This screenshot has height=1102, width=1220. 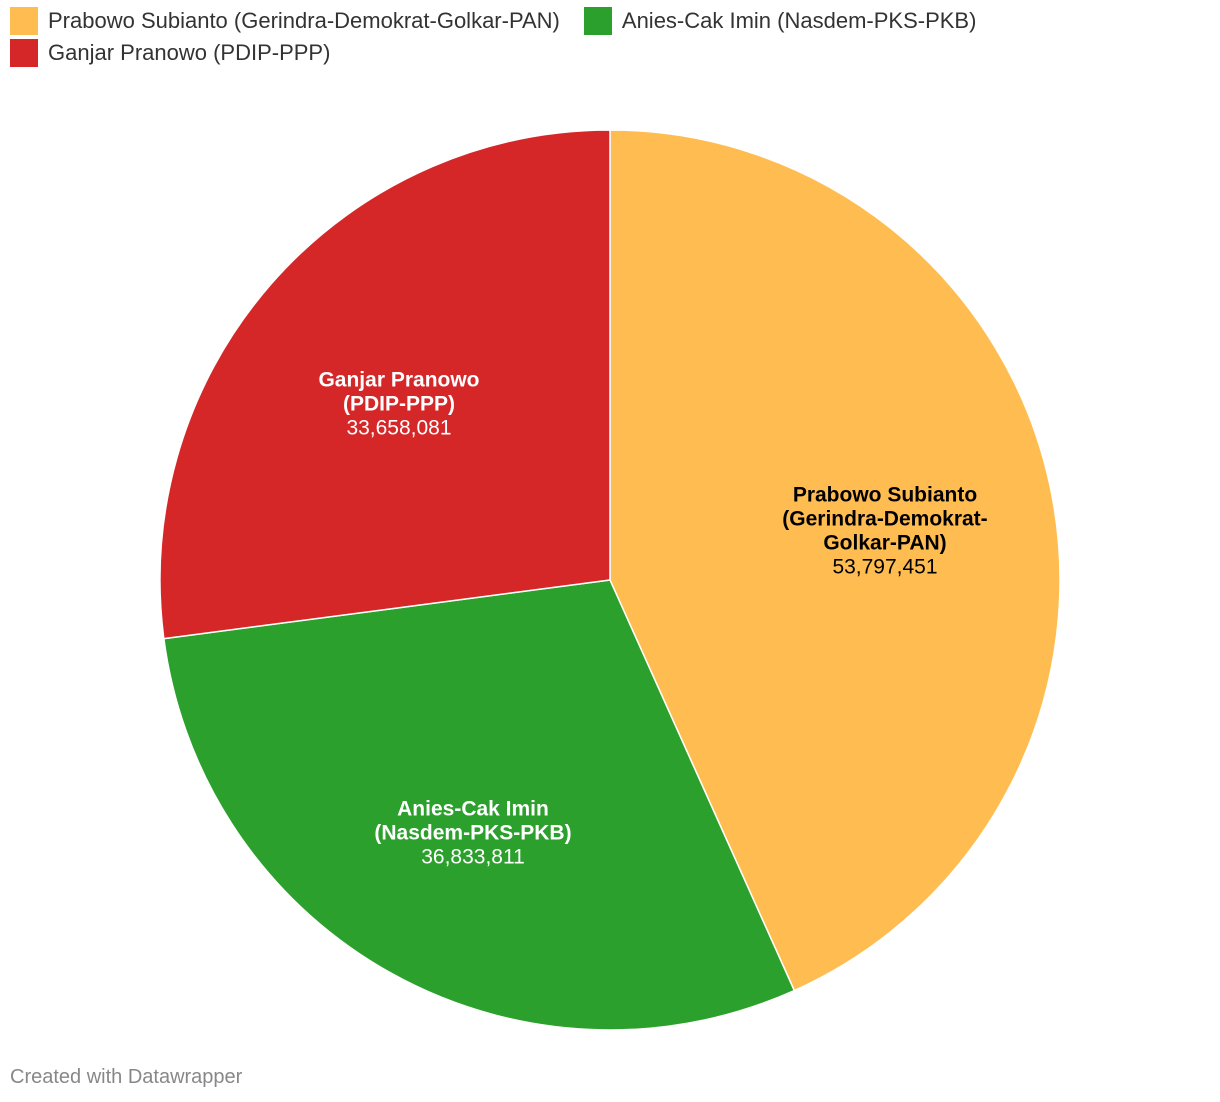 I want to click on legend-item-anies: Anies-Cak Imin (Nasdem-PKS-PKB), so click(x=780, y=21).